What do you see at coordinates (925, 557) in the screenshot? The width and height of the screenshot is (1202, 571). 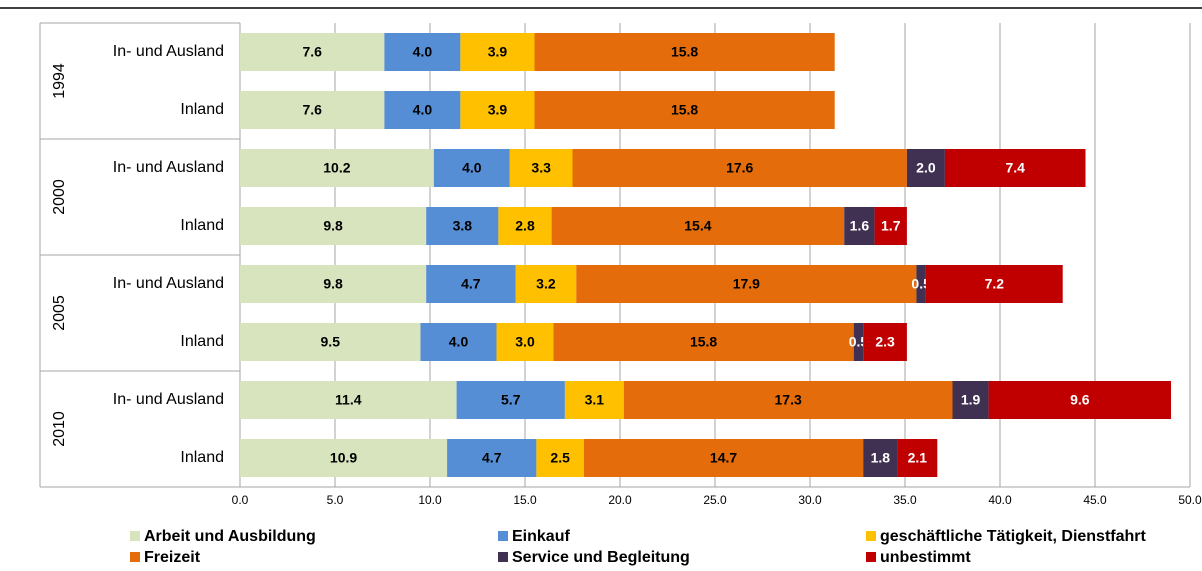 I see `legend-label: unbestimmt` at bounding box center [925, 557].